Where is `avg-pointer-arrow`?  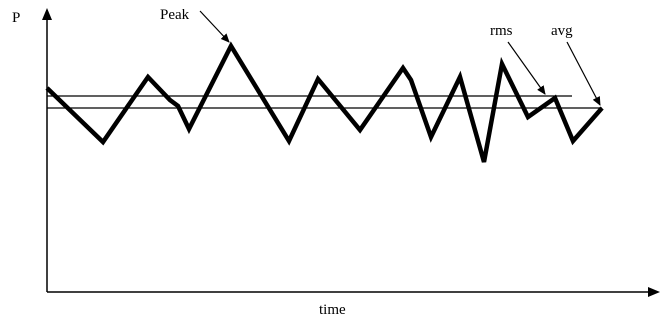 avg-pointer-arrow is located at coordinates (583, 73).